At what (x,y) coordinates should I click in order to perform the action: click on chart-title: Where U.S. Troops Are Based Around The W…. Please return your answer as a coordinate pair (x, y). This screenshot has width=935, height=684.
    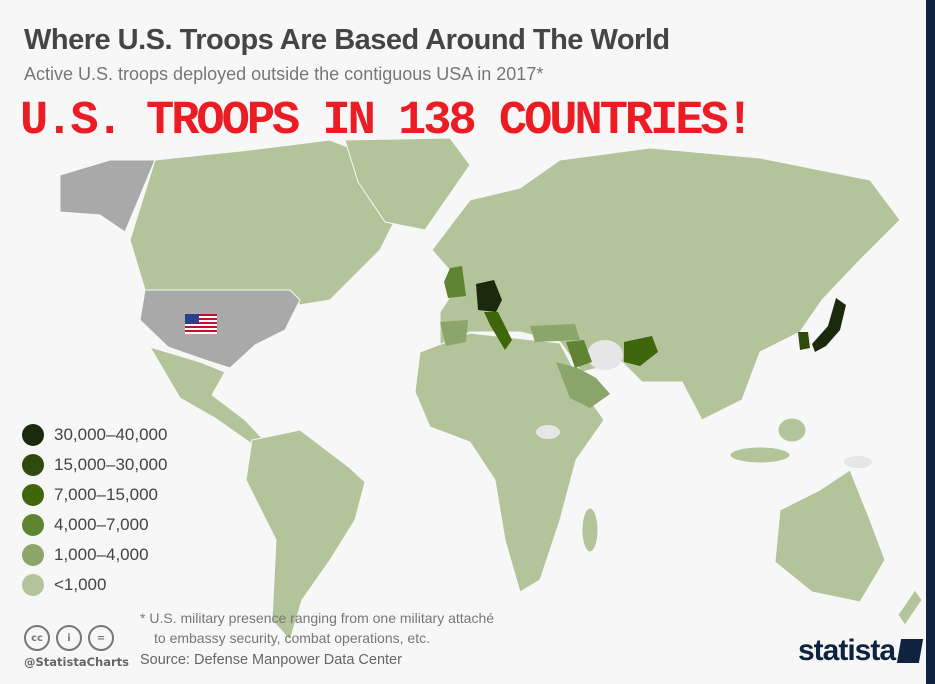
    Looking at the image, I should click on (347, 40).